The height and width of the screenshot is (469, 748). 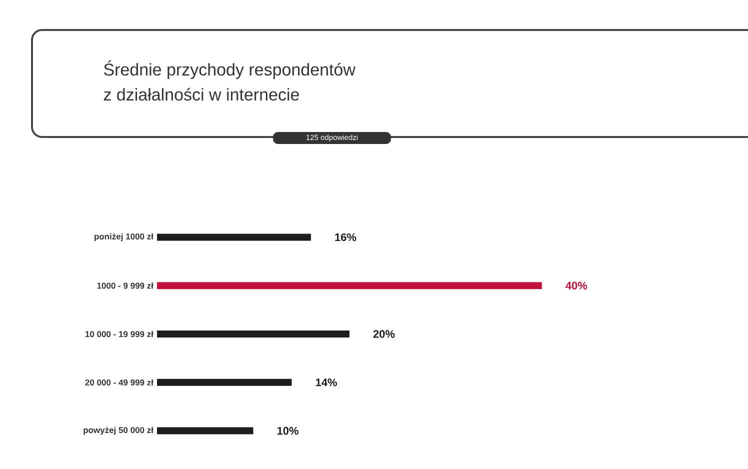 What do you see at coordinates (577, 286) in the screenshot?
I see `data-label: 40%` at bounding box center [577, 286].